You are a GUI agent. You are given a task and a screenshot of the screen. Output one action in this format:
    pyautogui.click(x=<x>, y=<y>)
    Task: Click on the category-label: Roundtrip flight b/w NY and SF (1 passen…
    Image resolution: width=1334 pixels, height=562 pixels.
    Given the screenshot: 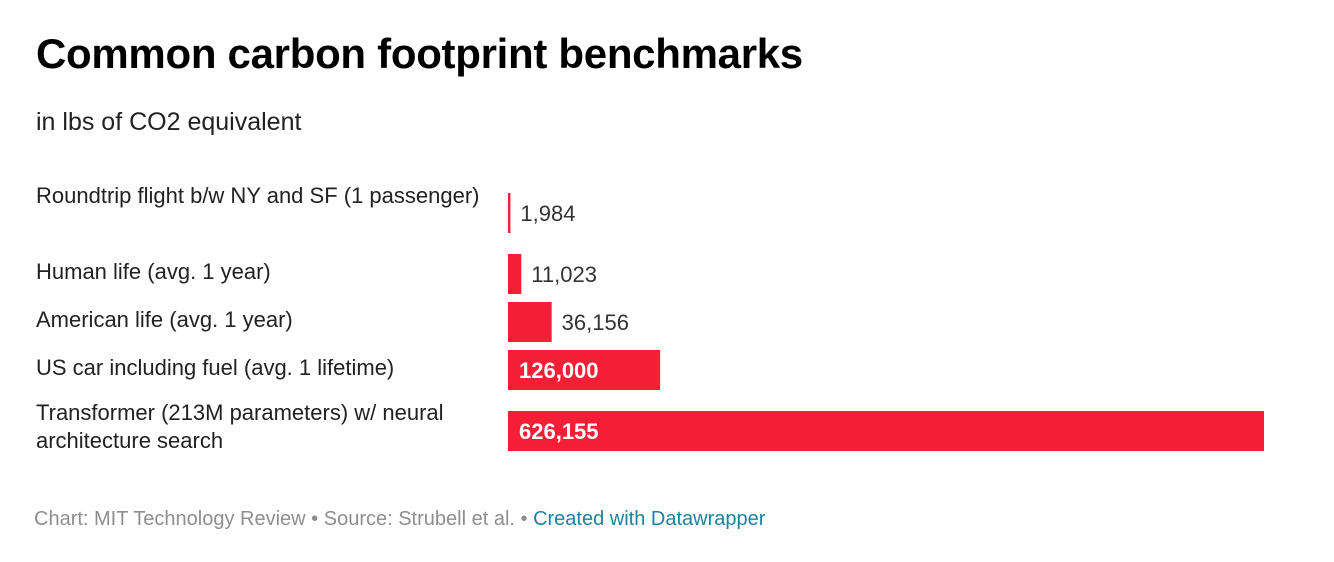 What is the action you would take?
    pyautogui.click(x=258, y=195)
    